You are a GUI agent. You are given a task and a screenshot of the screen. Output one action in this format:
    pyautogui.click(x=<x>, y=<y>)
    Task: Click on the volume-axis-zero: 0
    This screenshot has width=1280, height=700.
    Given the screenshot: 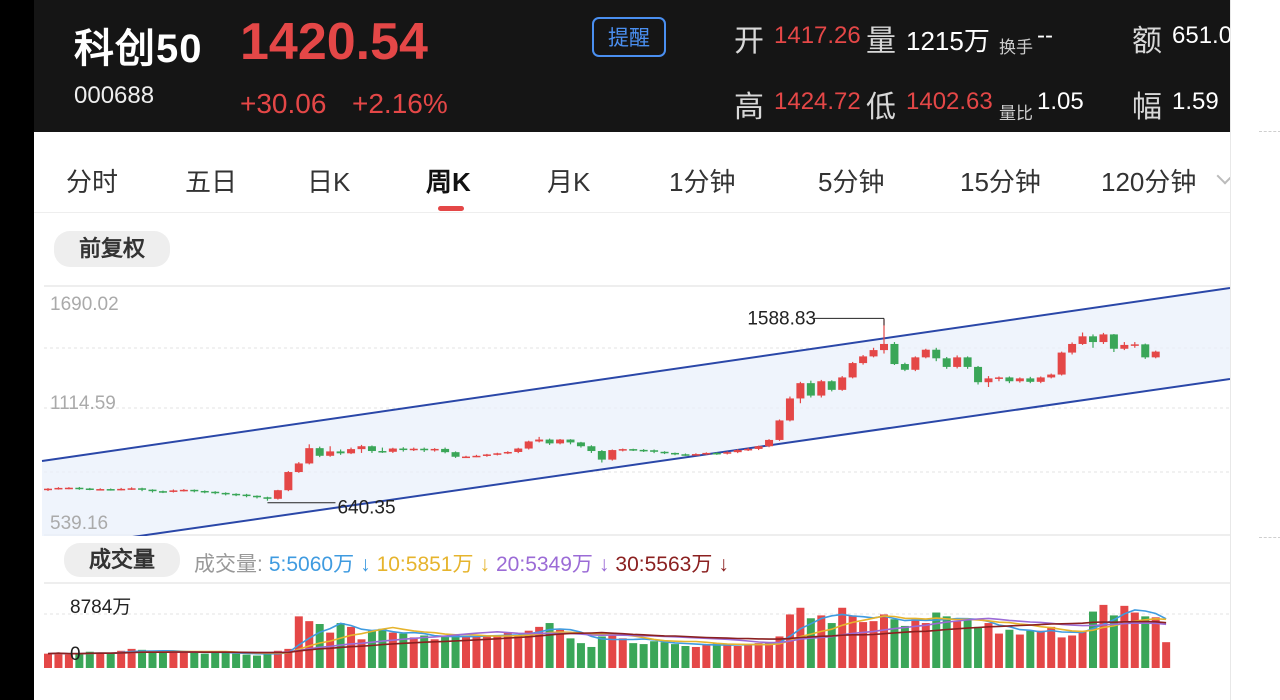 What is the action you would take?
    pyautogui.click(x=75, y=654)
    